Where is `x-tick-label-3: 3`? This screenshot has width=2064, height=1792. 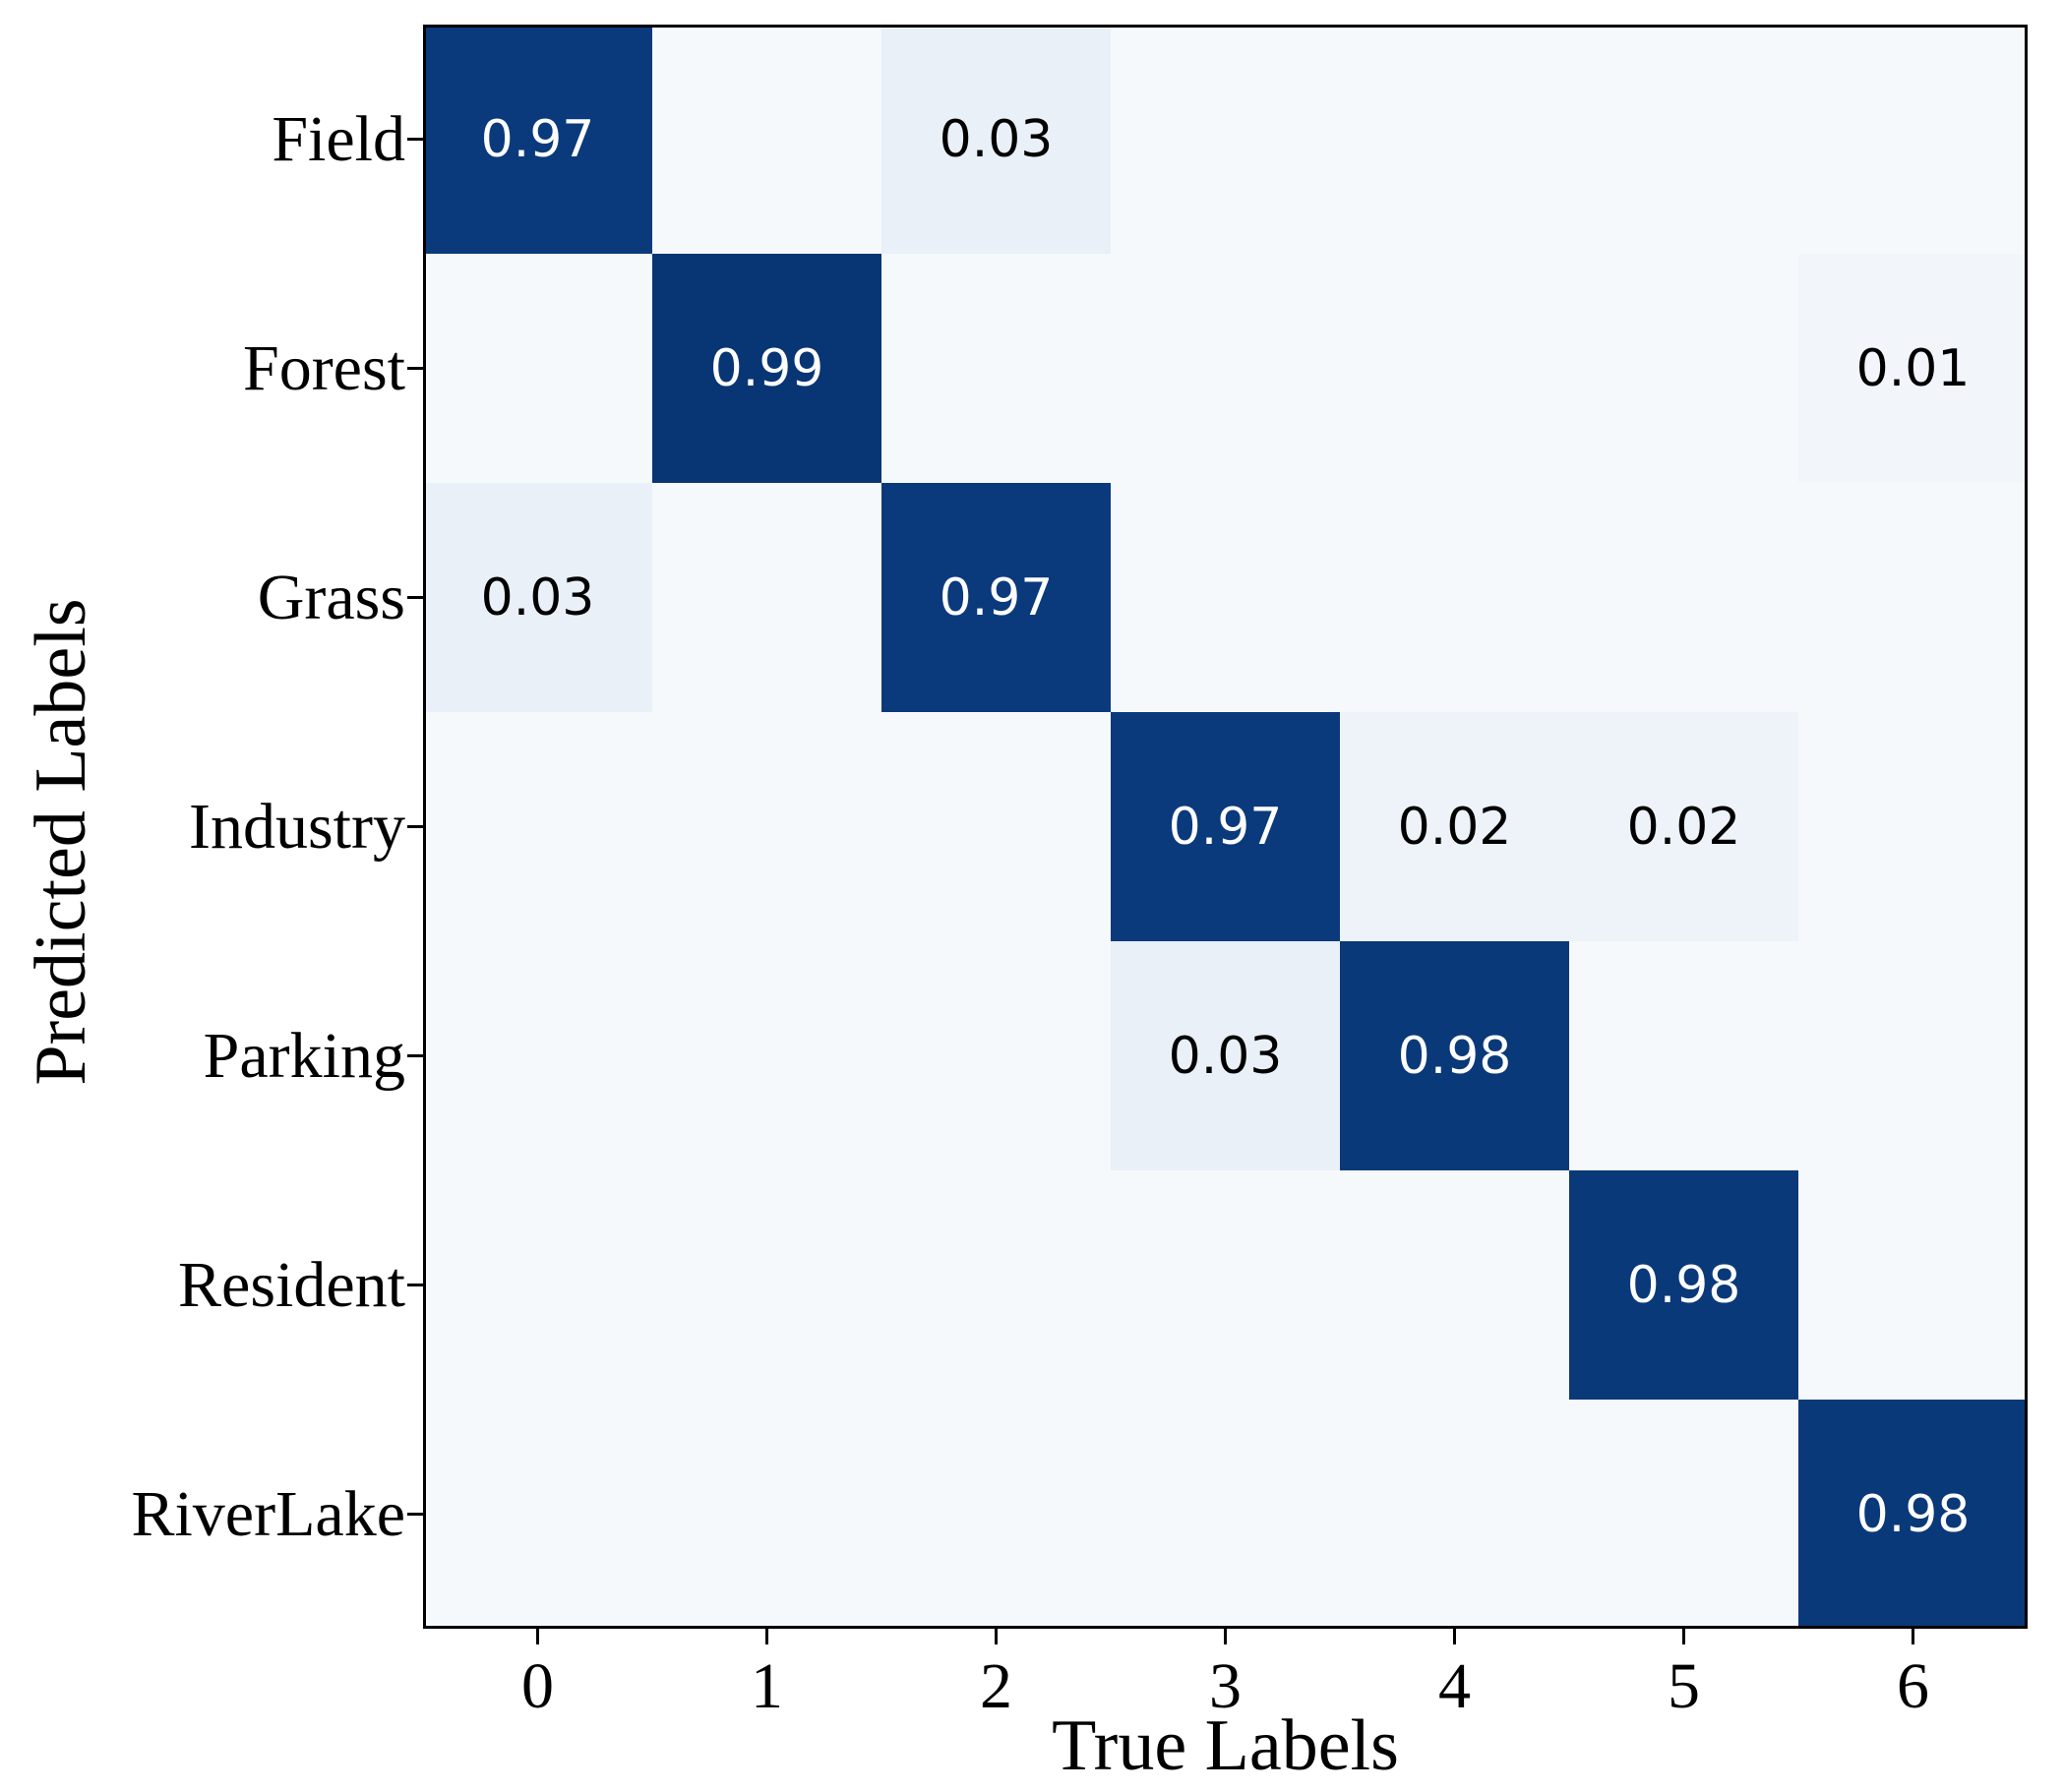 x-tick-label-3: 3 is located at coordinates (1225, 1686).